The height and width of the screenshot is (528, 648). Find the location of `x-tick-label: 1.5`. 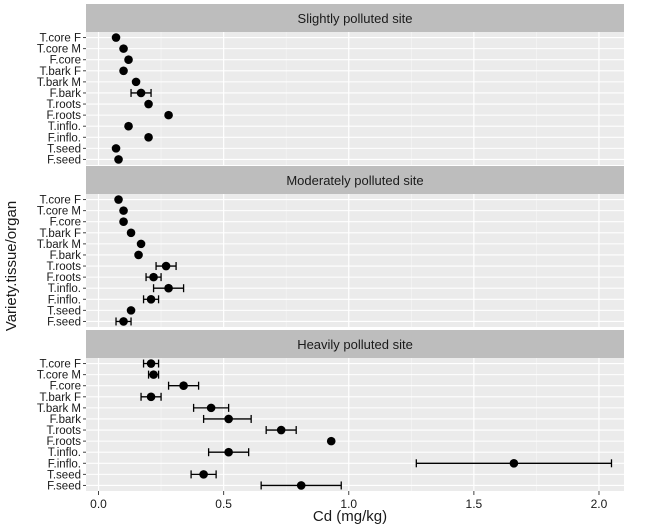

x-tick-label: 1.5 is located at coordinates (474, 504).